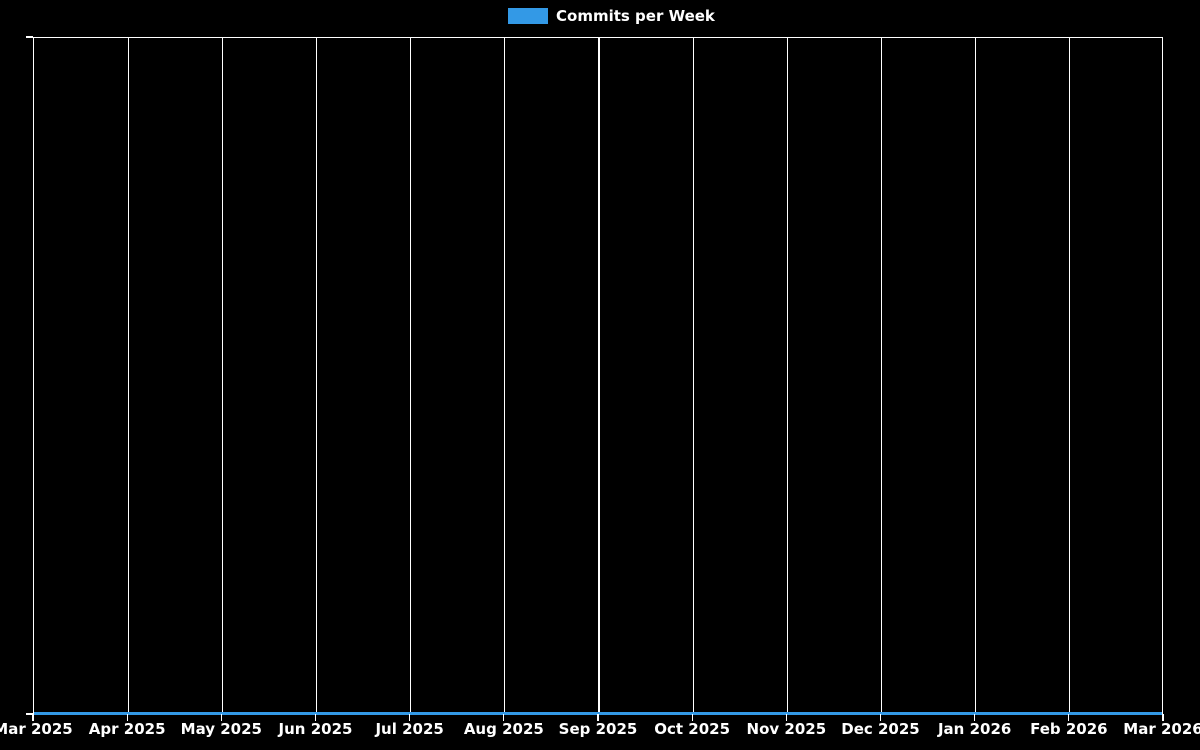  Describe the element at coordinates (1161, 729) in the screenshot. I see `x-axis-tick-label: Mar 2026` at that location.